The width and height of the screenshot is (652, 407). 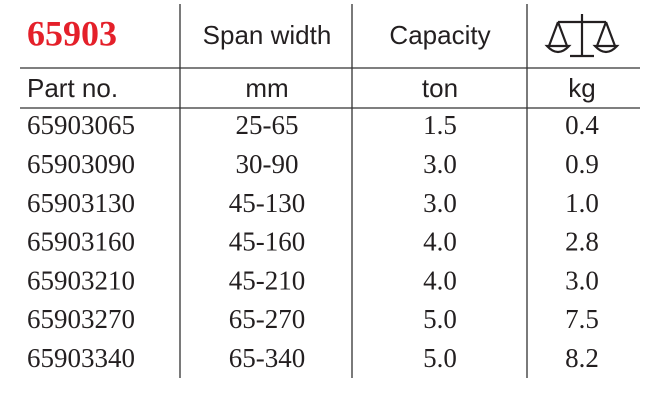 What do you see at coordinates (267, 242) in the screenshot?
I see `span-width: 45-160` at bounding box center [267, 242].